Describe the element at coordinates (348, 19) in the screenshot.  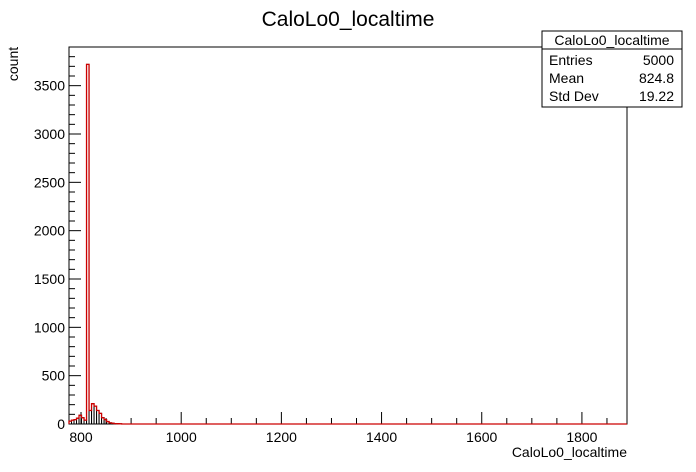
I see `chart-title: CaloLo0_localtime` at that location.